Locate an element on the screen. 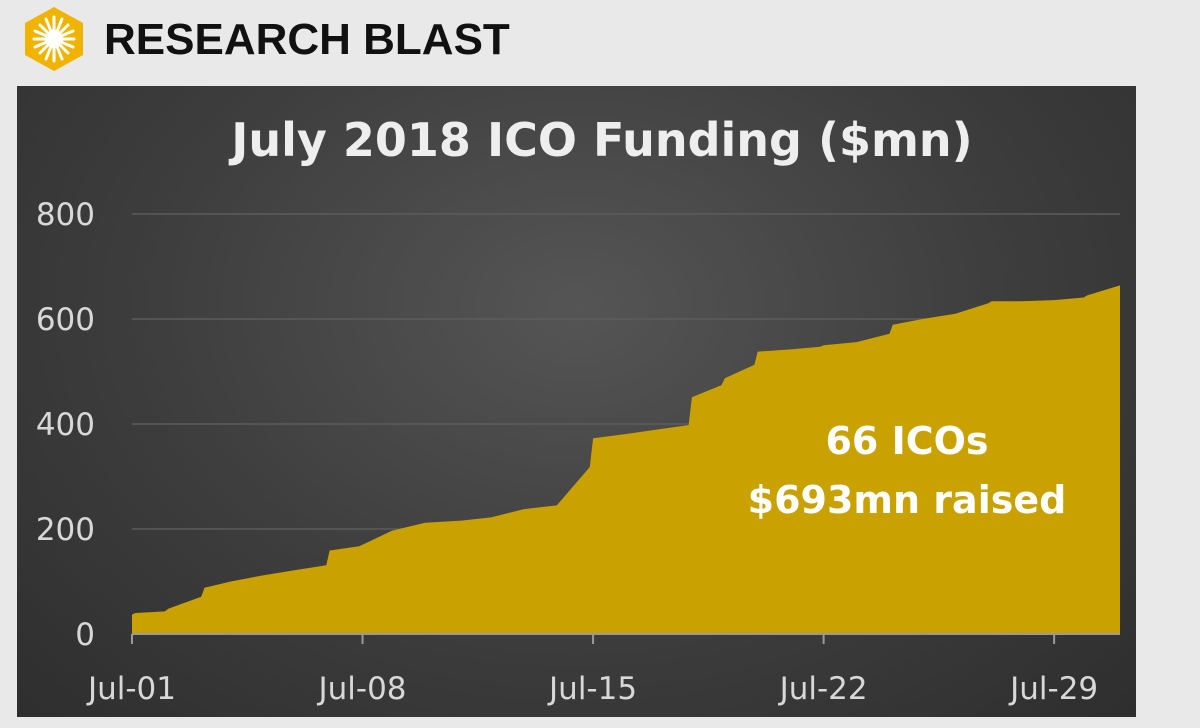  chart-annotation: 66 ICOs $693mn raised is located at coordinates (907, 470).